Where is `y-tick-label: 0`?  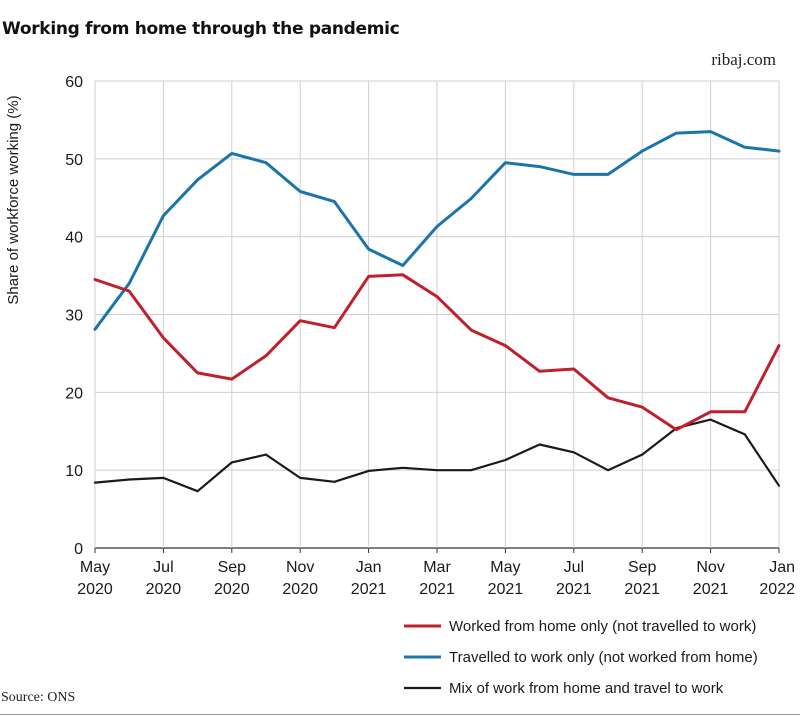 y-tick-label: 0 is located at coordinates (78, 549).